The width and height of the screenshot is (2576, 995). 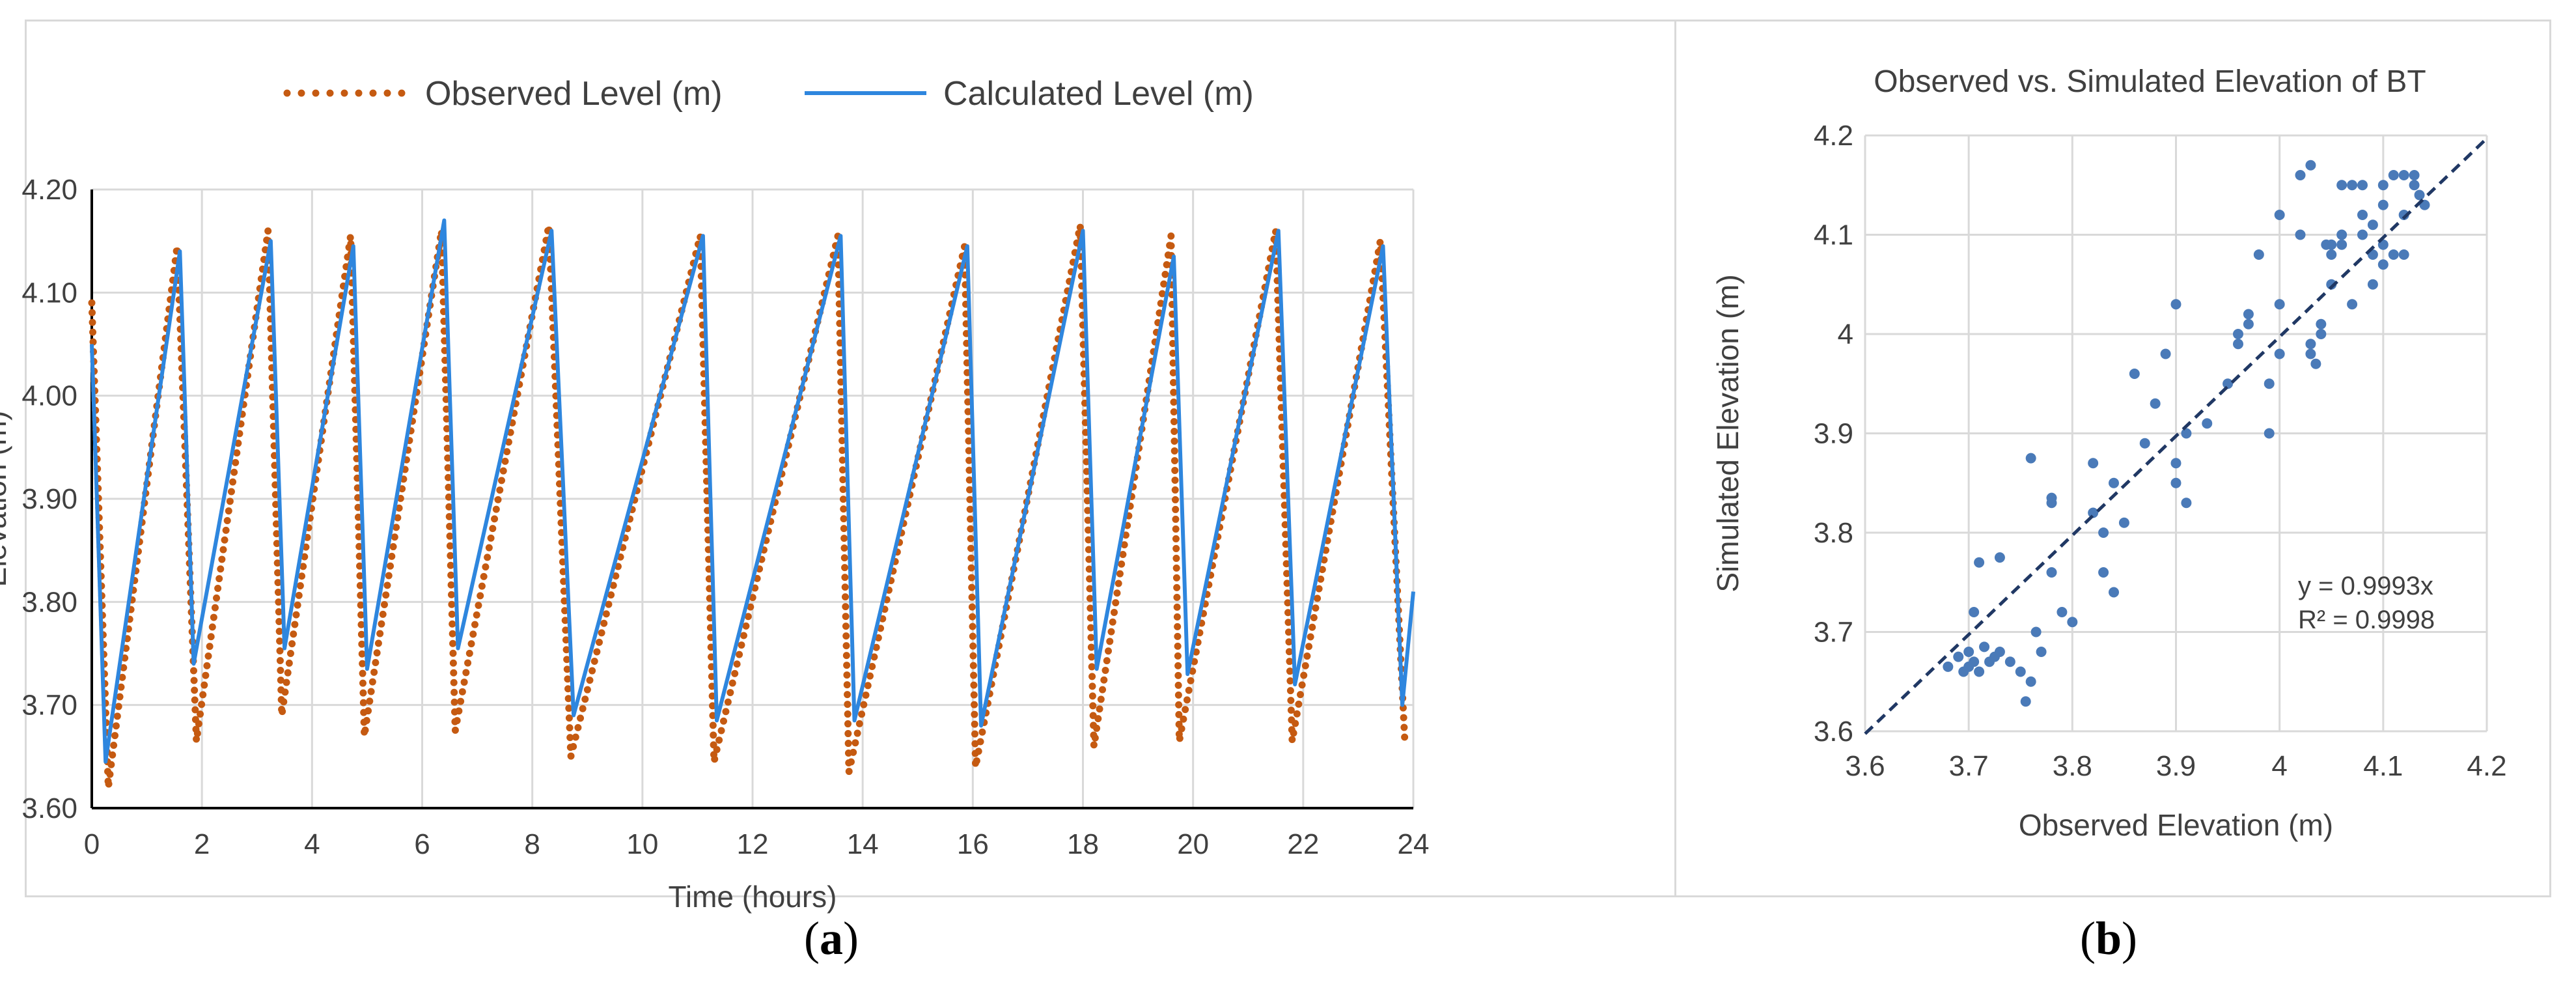 I want to click on x-tick-a-9: 18, so click(x=1083, y=844).